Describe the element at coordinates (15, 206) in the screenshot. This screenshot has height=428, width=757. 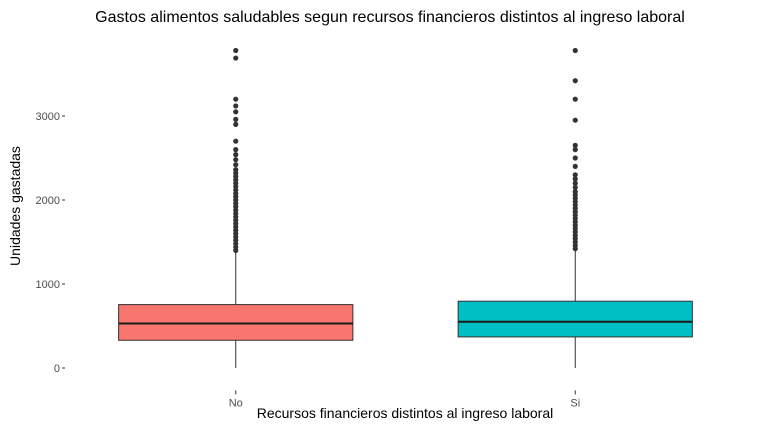
I see `y-axis-title: Unidades gastadas` at that location.